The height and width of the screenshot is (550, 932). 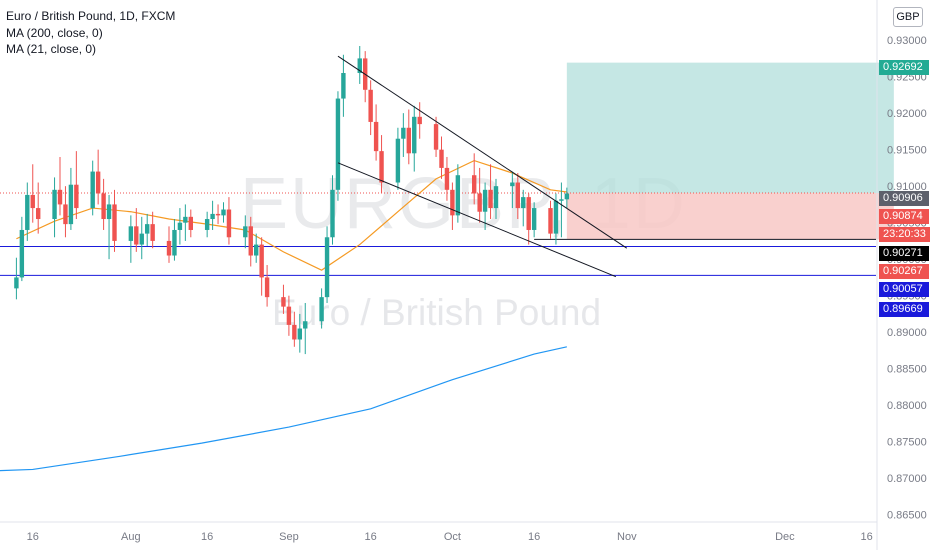 I want to click on stop-zone, so click(x=730, y=216).